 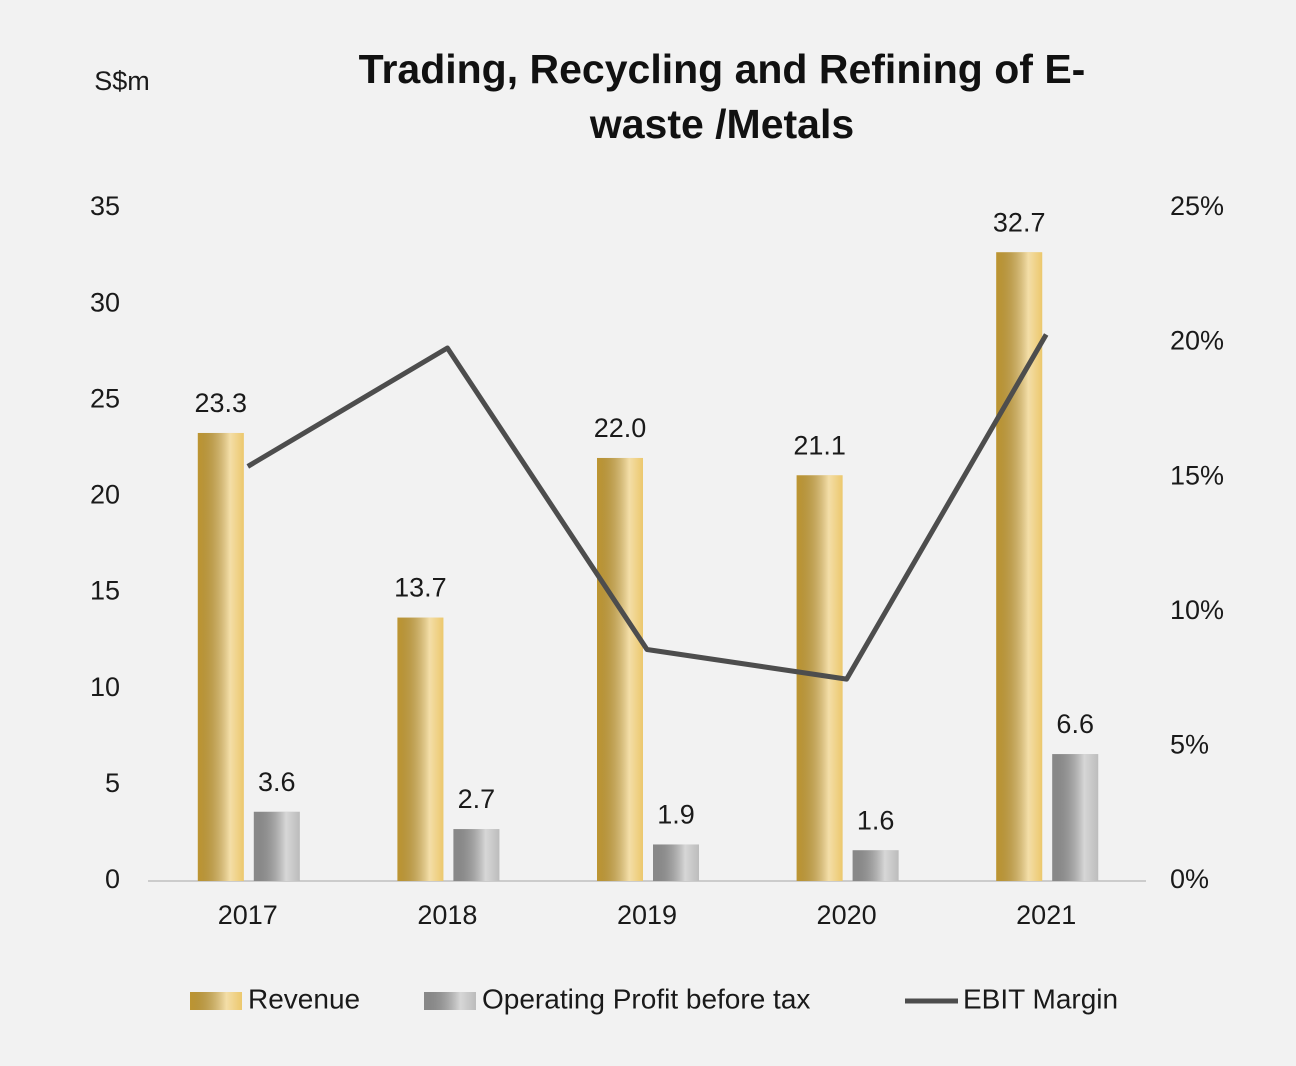 I want to click on y-tick-label: 15, so click(x=105, y=591).